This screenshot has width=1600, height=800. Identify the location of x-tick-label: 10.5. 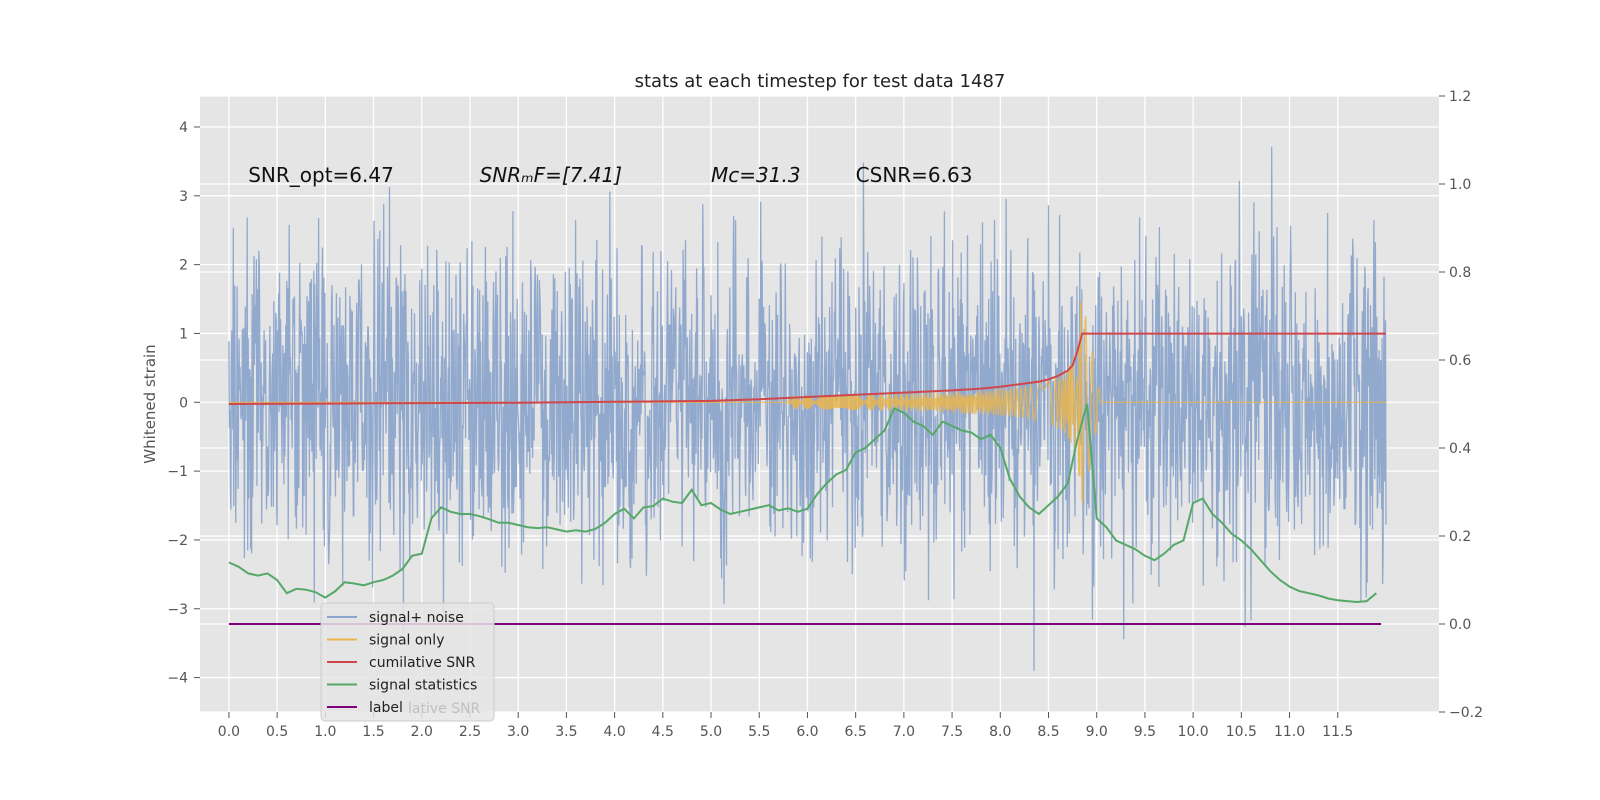
(1241, 732).